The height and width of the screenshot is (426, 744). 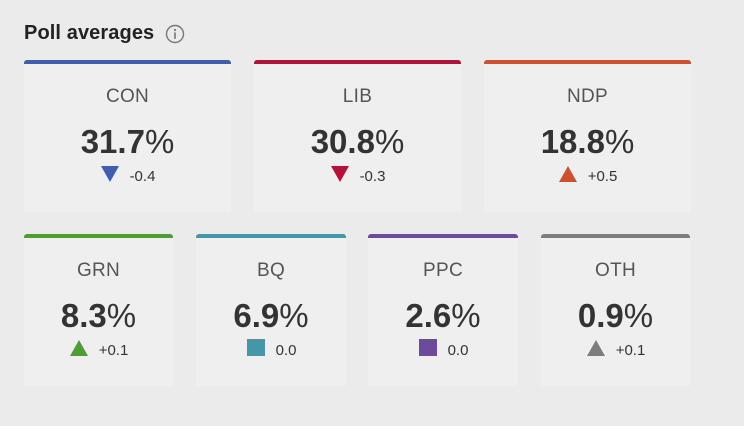 I want to click on party-value: 2.6%, so click(x=443, y=316).